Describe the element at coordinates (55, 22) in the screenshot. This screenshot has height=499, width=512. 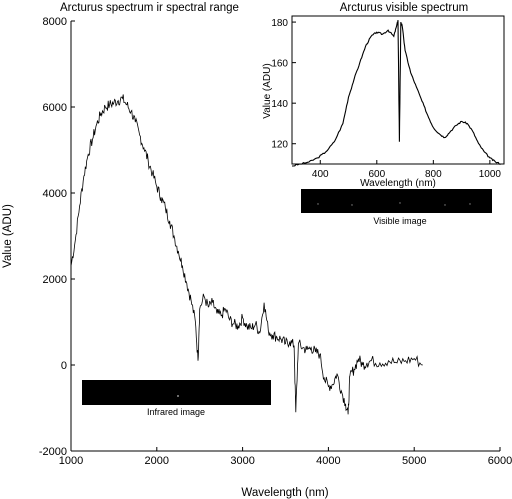
I see `main-y-tick-label: 8000` at that location.